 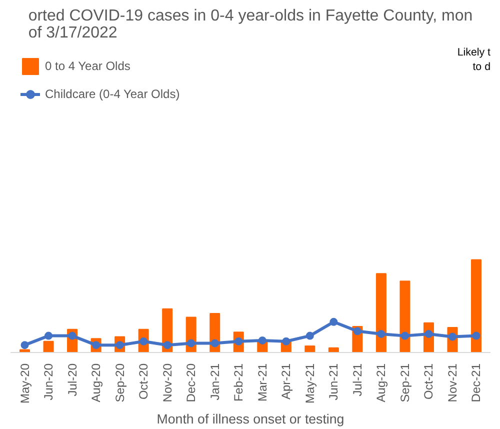 I want to click on legend-label: 0 to 4 Year Olds, so click(x=87, y=66).